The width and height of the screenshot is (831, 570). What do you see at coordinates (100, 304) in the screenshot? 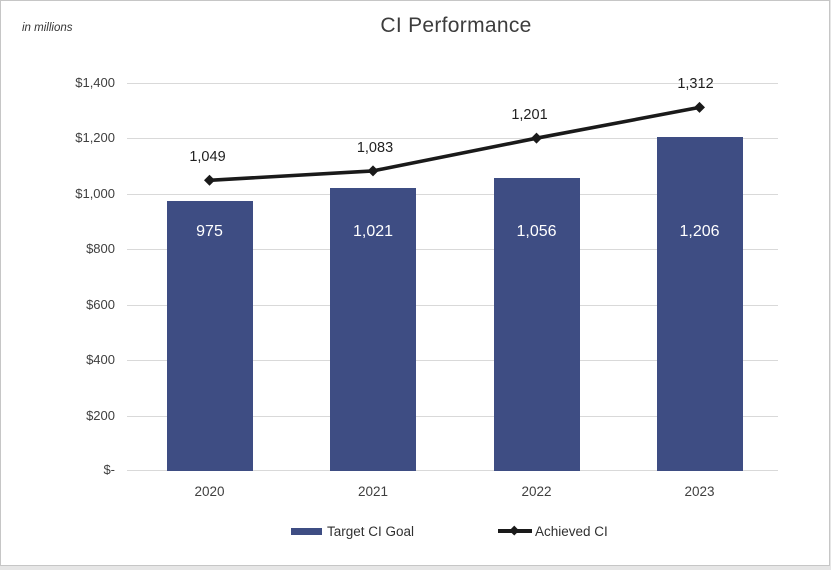
I see `y-axis-label: $600` at bounding box center [100, 304].